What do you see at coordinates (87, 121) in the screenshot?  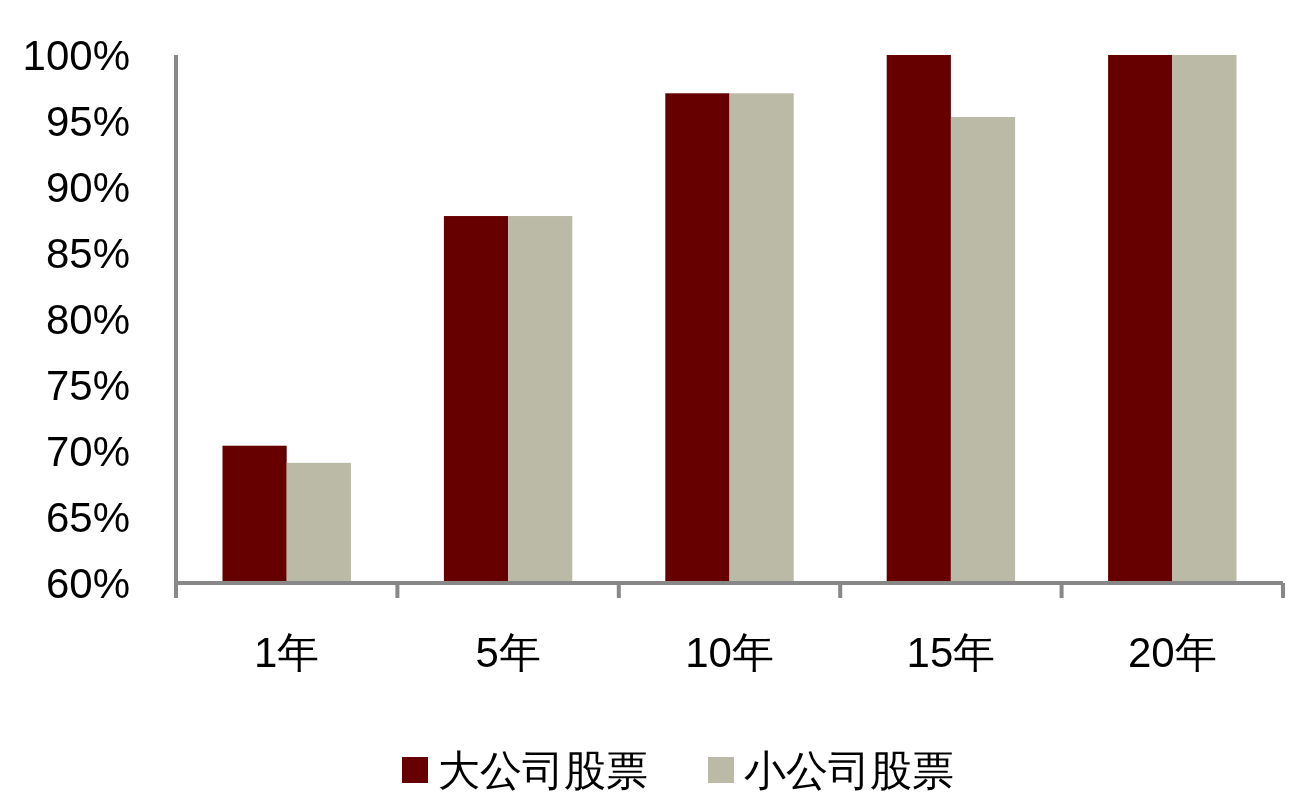 I see `y-tick-label: 95%` at bounding box center [87, 121].